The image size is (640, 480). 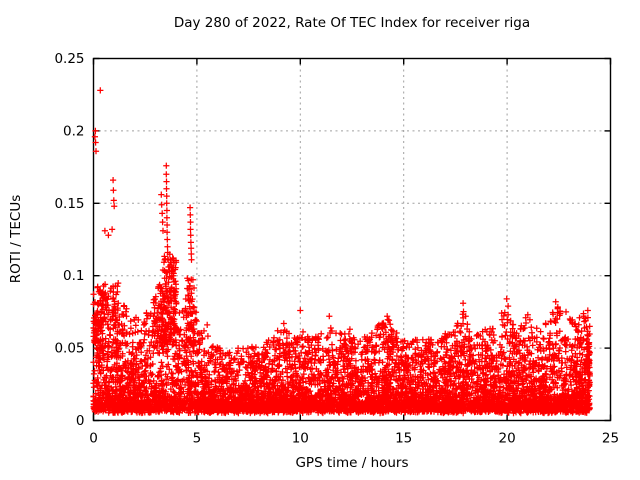 What do you see at coordinates (93, 439) in the screenshot?
I see `x-tick-label: 0` at bounding box center [93, 439].